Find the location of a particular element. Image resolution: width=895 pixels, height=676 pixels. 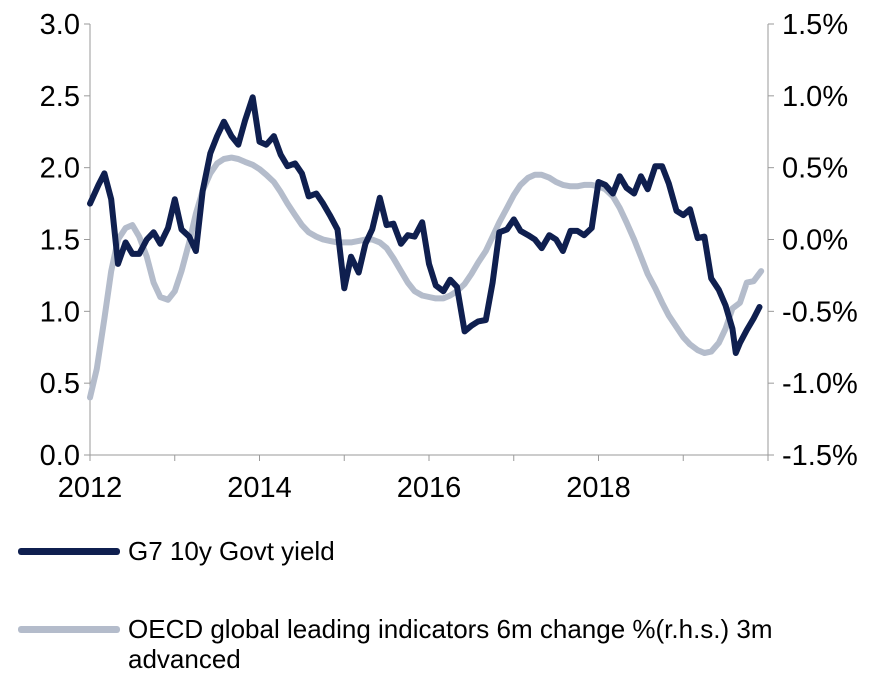

legend-item-g7-yield: G7 10y Govt yield is located at coordinates (438, 551).